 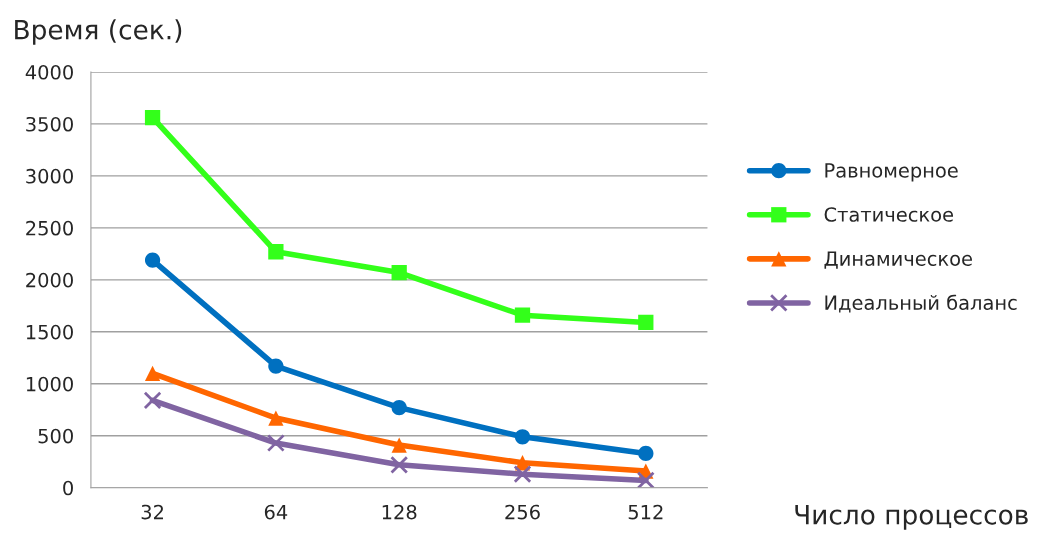 What do you see at coordinates (49, 384) in the screenshot?
I see `y-tick-label: 1000` at bounding box center [49, 384].